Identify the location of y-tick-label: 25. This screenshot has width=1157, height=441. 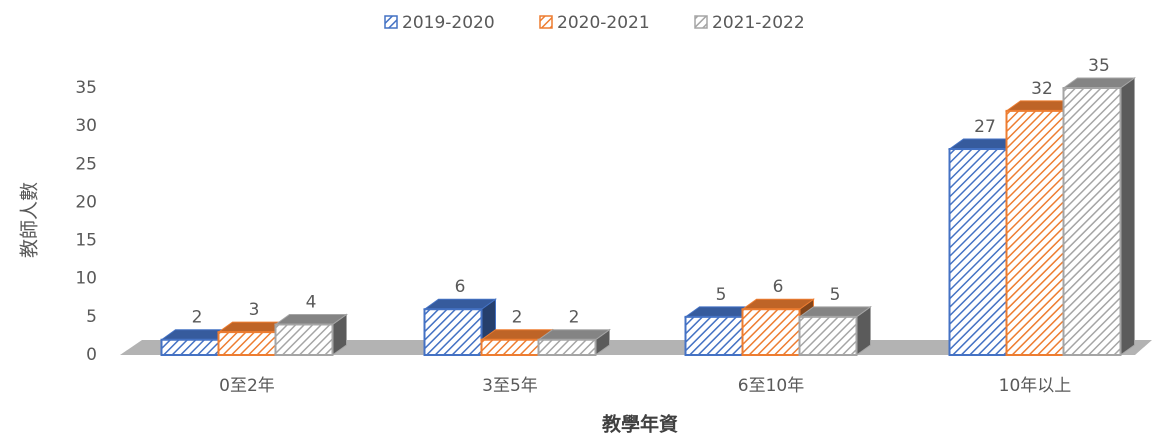
(86, 164).